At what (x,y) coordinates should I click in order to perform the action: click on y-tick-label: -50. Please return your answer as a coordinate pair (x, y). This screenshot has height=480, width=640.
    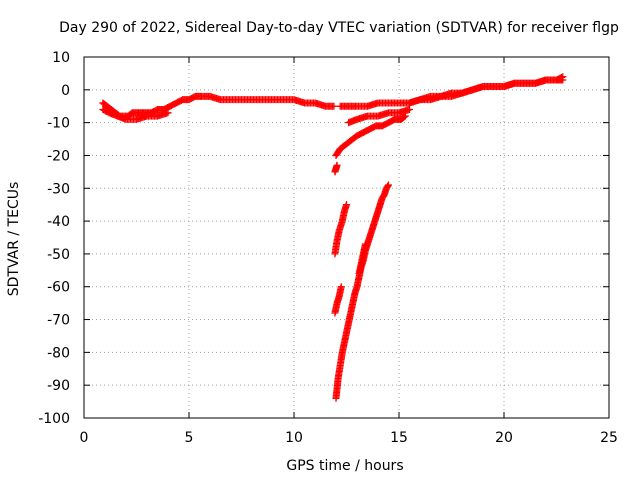
    Looking at the image, I should click on (58, 255).